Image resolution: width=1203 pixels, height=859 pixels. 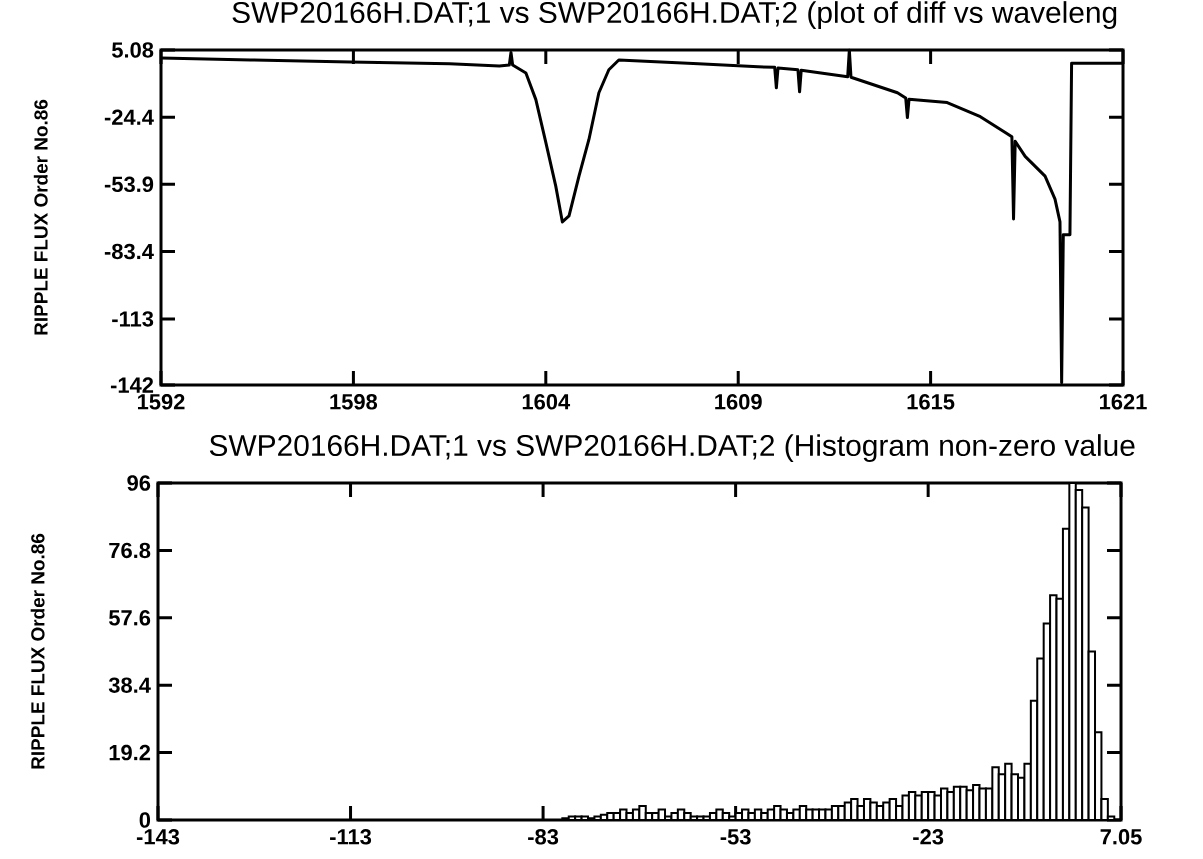 What do you see at coordinates (1123, 402) in the screenshot?
I see `x-tick-label: 1621` at bounding box center [1123, 402].